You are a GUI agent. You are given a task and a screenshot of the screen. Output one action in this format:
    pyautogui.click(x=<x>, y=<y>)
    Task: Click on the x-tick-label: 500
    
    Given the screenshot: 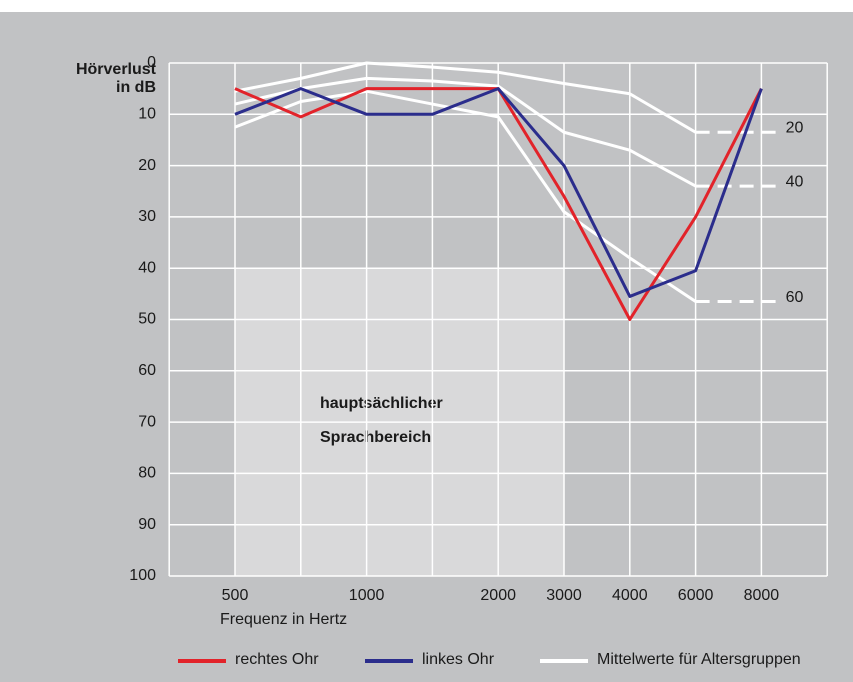 What is the action you would take?
    pyautogui.click(x=235, y=595)
    